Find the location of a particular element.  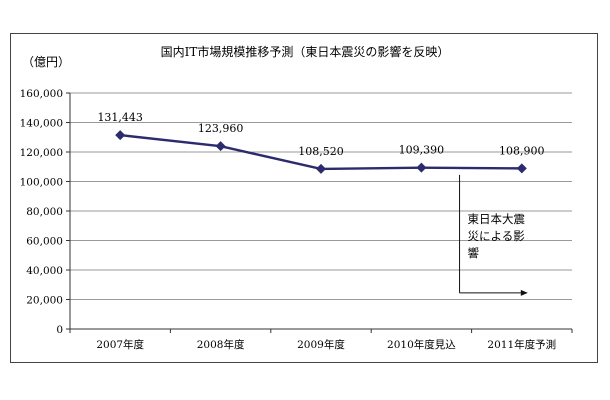

y-tick-label: 100,000 is located at coordinates (41, 183).